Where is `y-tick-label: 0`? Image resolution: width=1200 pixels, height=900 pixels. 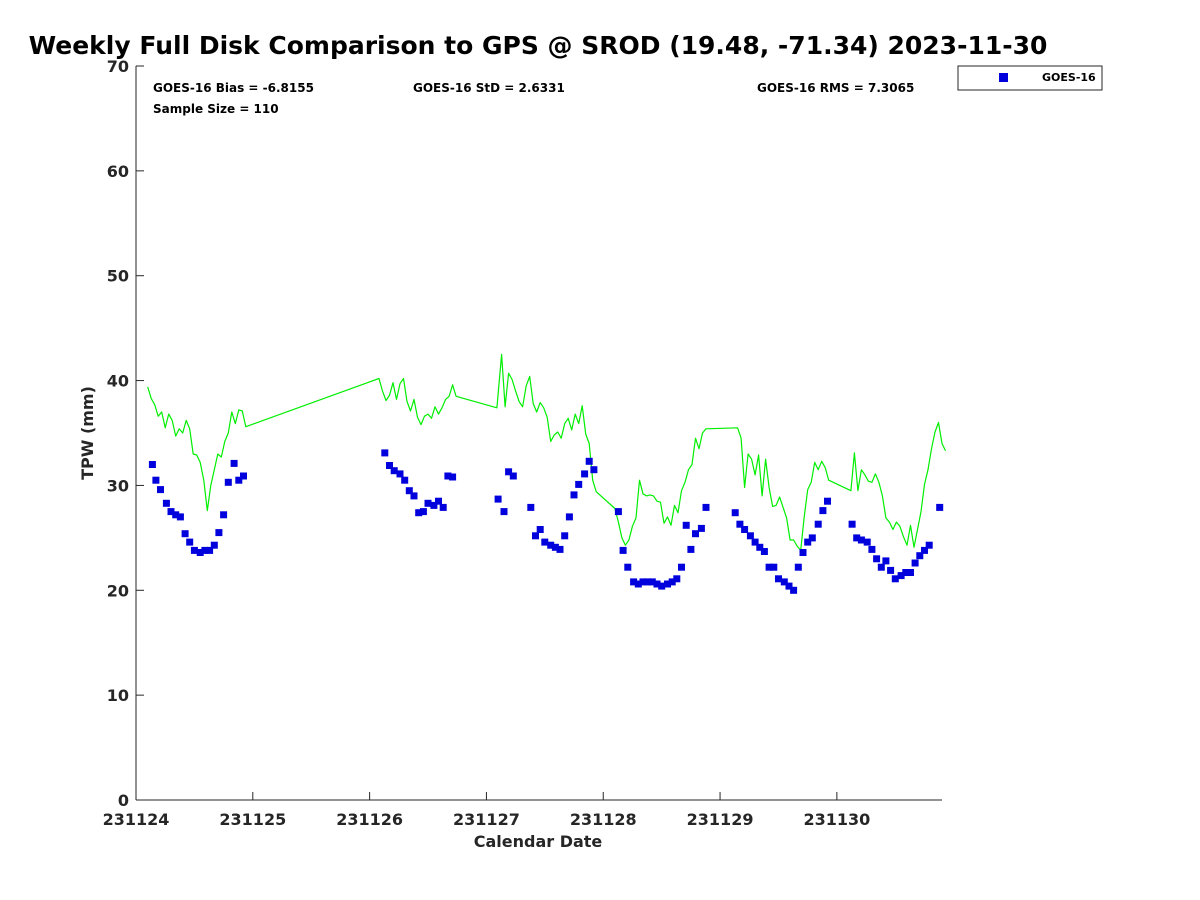
y-tick-label: 0 is located at coordinates (123, 800).